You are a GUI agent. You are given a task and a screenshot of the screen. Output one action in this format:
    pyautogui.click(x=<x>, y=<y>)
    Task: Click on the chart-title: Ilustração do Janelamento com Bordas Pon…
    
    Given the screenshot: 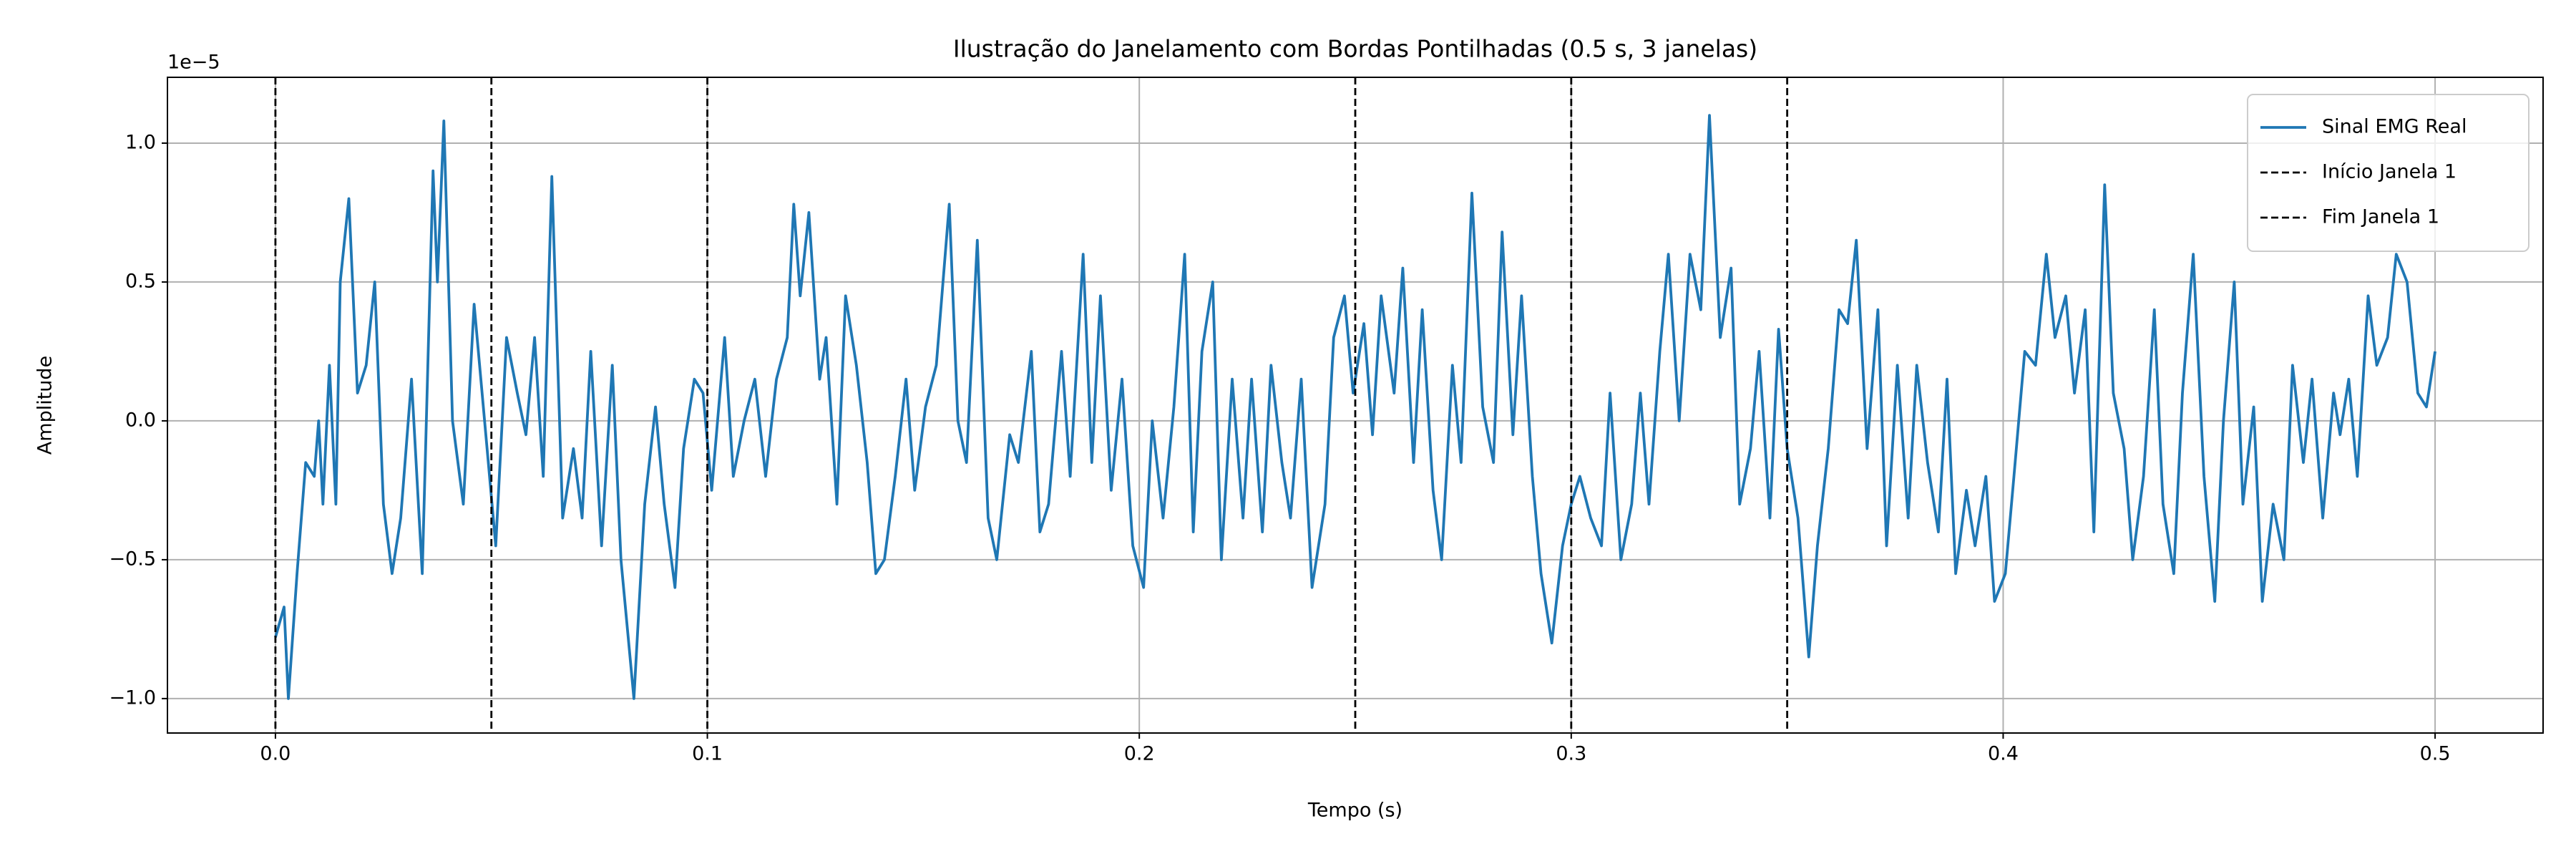 What is the action you would take?
    pyautogui.click(x=1355, y=49)
    